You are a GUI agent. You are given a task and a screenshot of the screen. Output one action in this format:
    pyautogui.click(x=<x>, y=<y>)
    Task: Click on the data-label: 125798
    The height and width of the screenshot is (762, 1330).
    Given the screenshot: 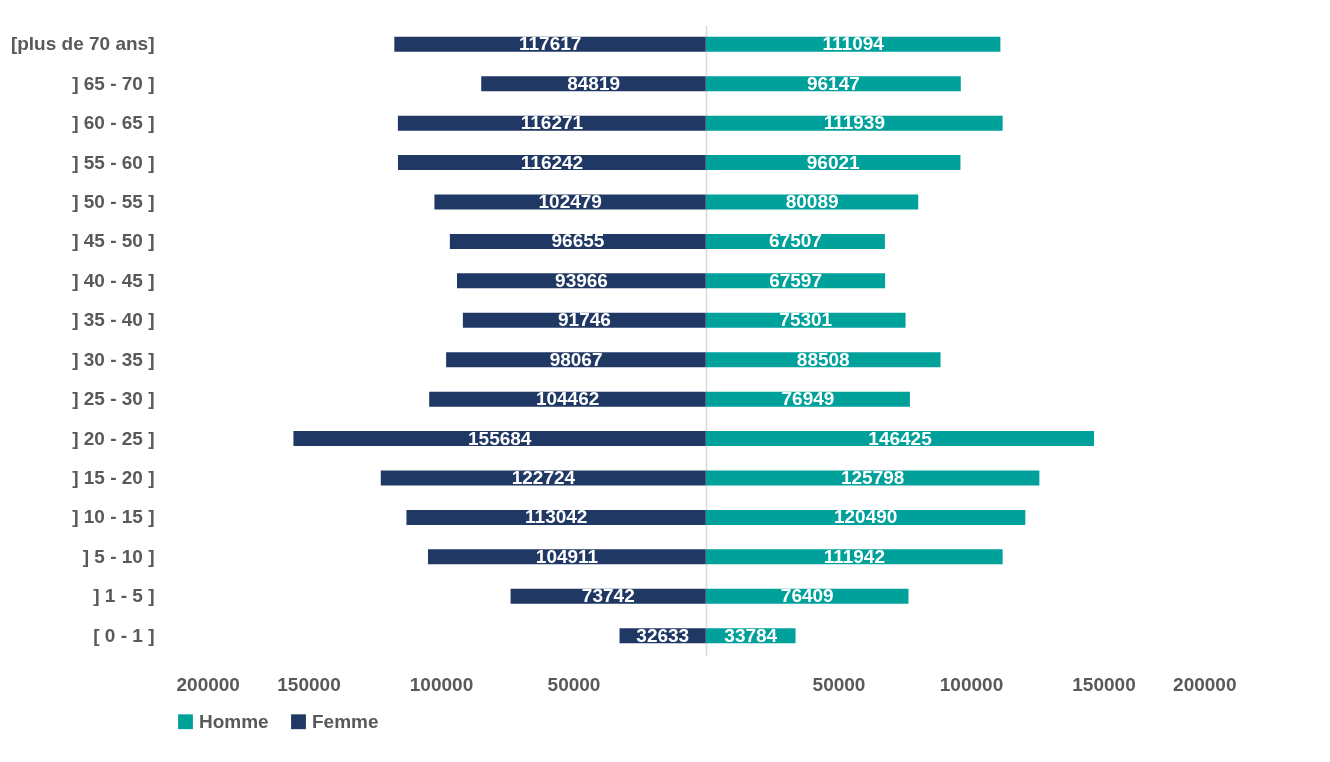 What is the action you would take?
    pyautogui.click(x=872, y=477)
    